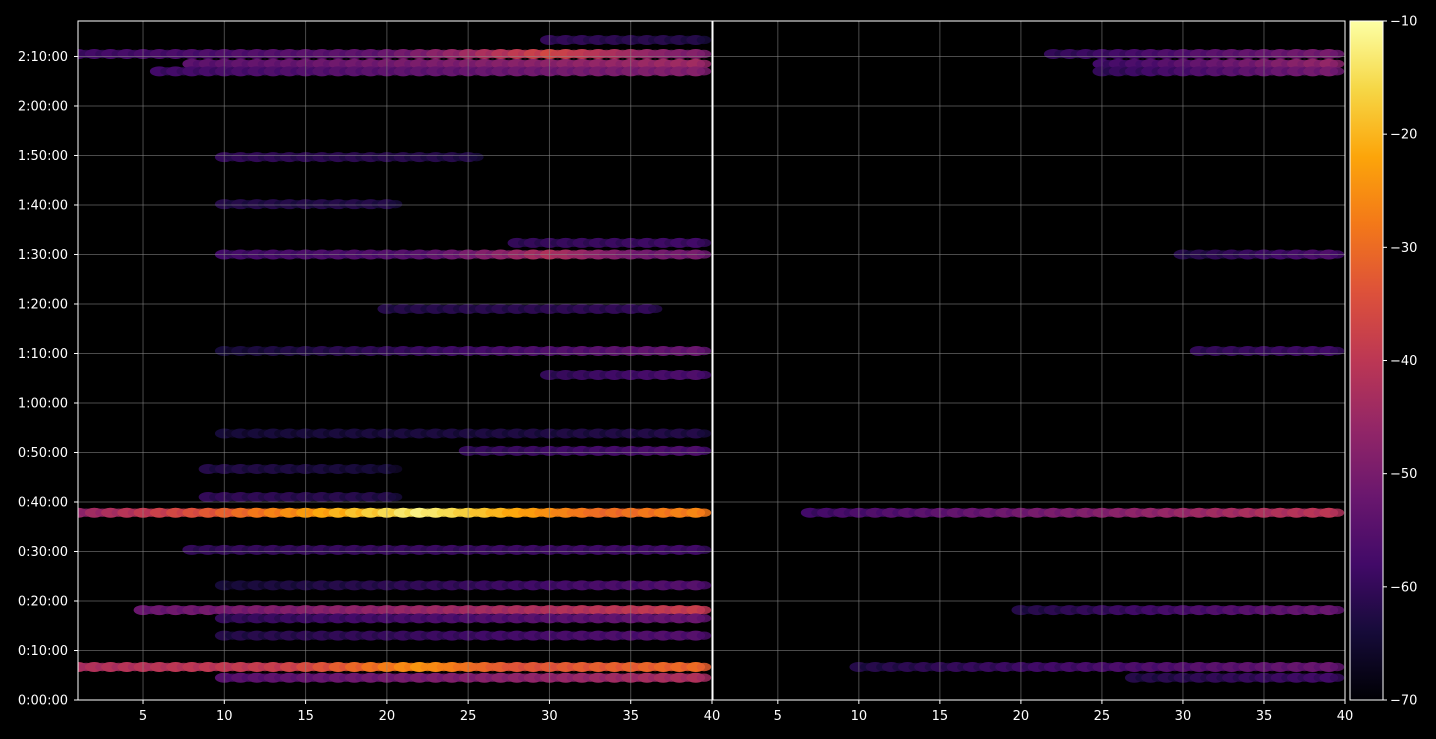  I want to click on y-tick-label: 1:40:00, so click(43, 205).